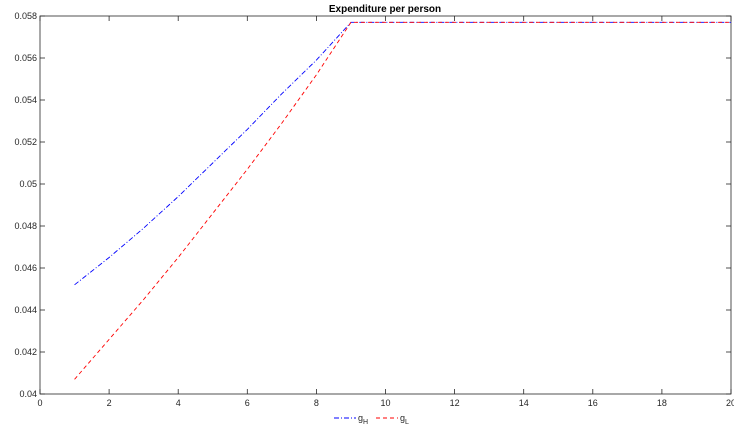 Image resolution: width=734 pixels, height=435 pixels. I want to click on y-tick-label: 0.048, so click(25, 226).